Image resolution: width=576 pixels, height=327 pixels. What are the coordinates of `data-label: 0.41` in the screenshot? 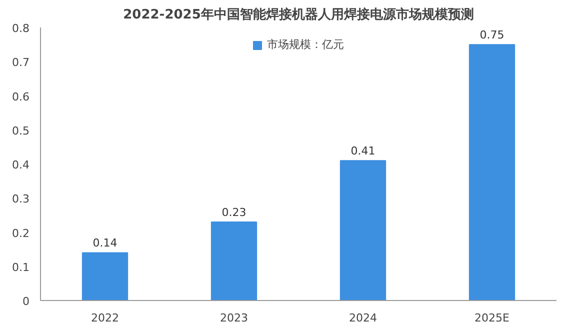 It's located at (363, 151).